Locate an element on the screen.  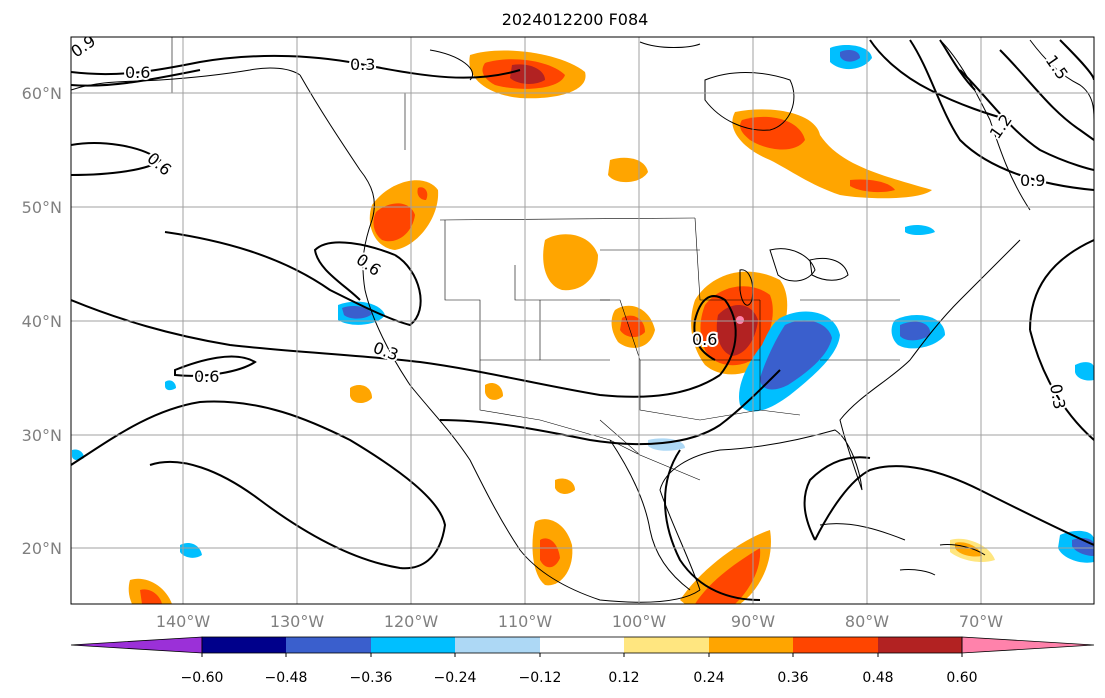
positive-anomaly-alaska is located at coordinates (527, 74).